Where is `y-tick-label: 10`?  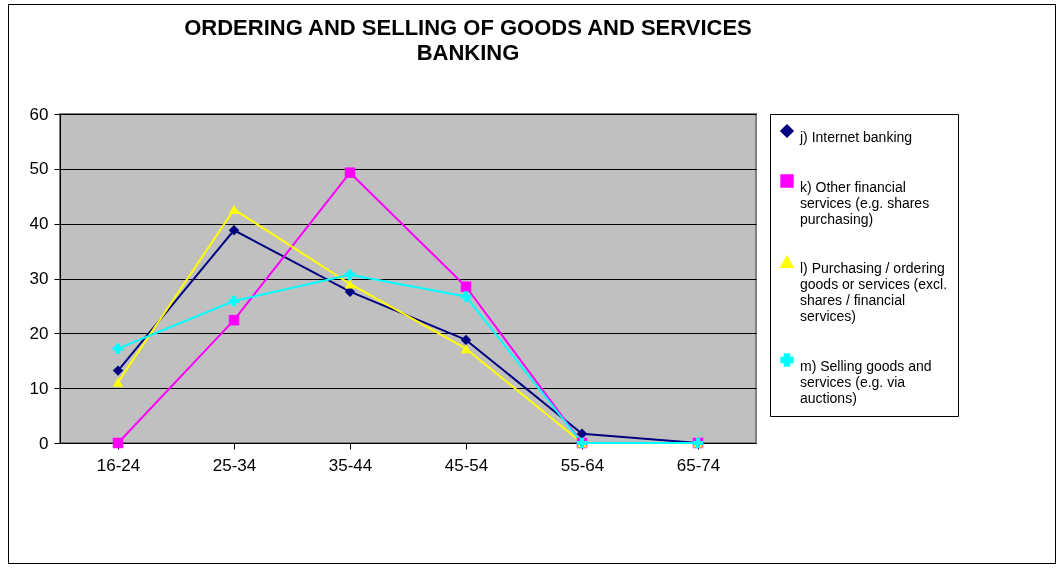
y-tick-label: 10 is located at coordinates (39, 388).